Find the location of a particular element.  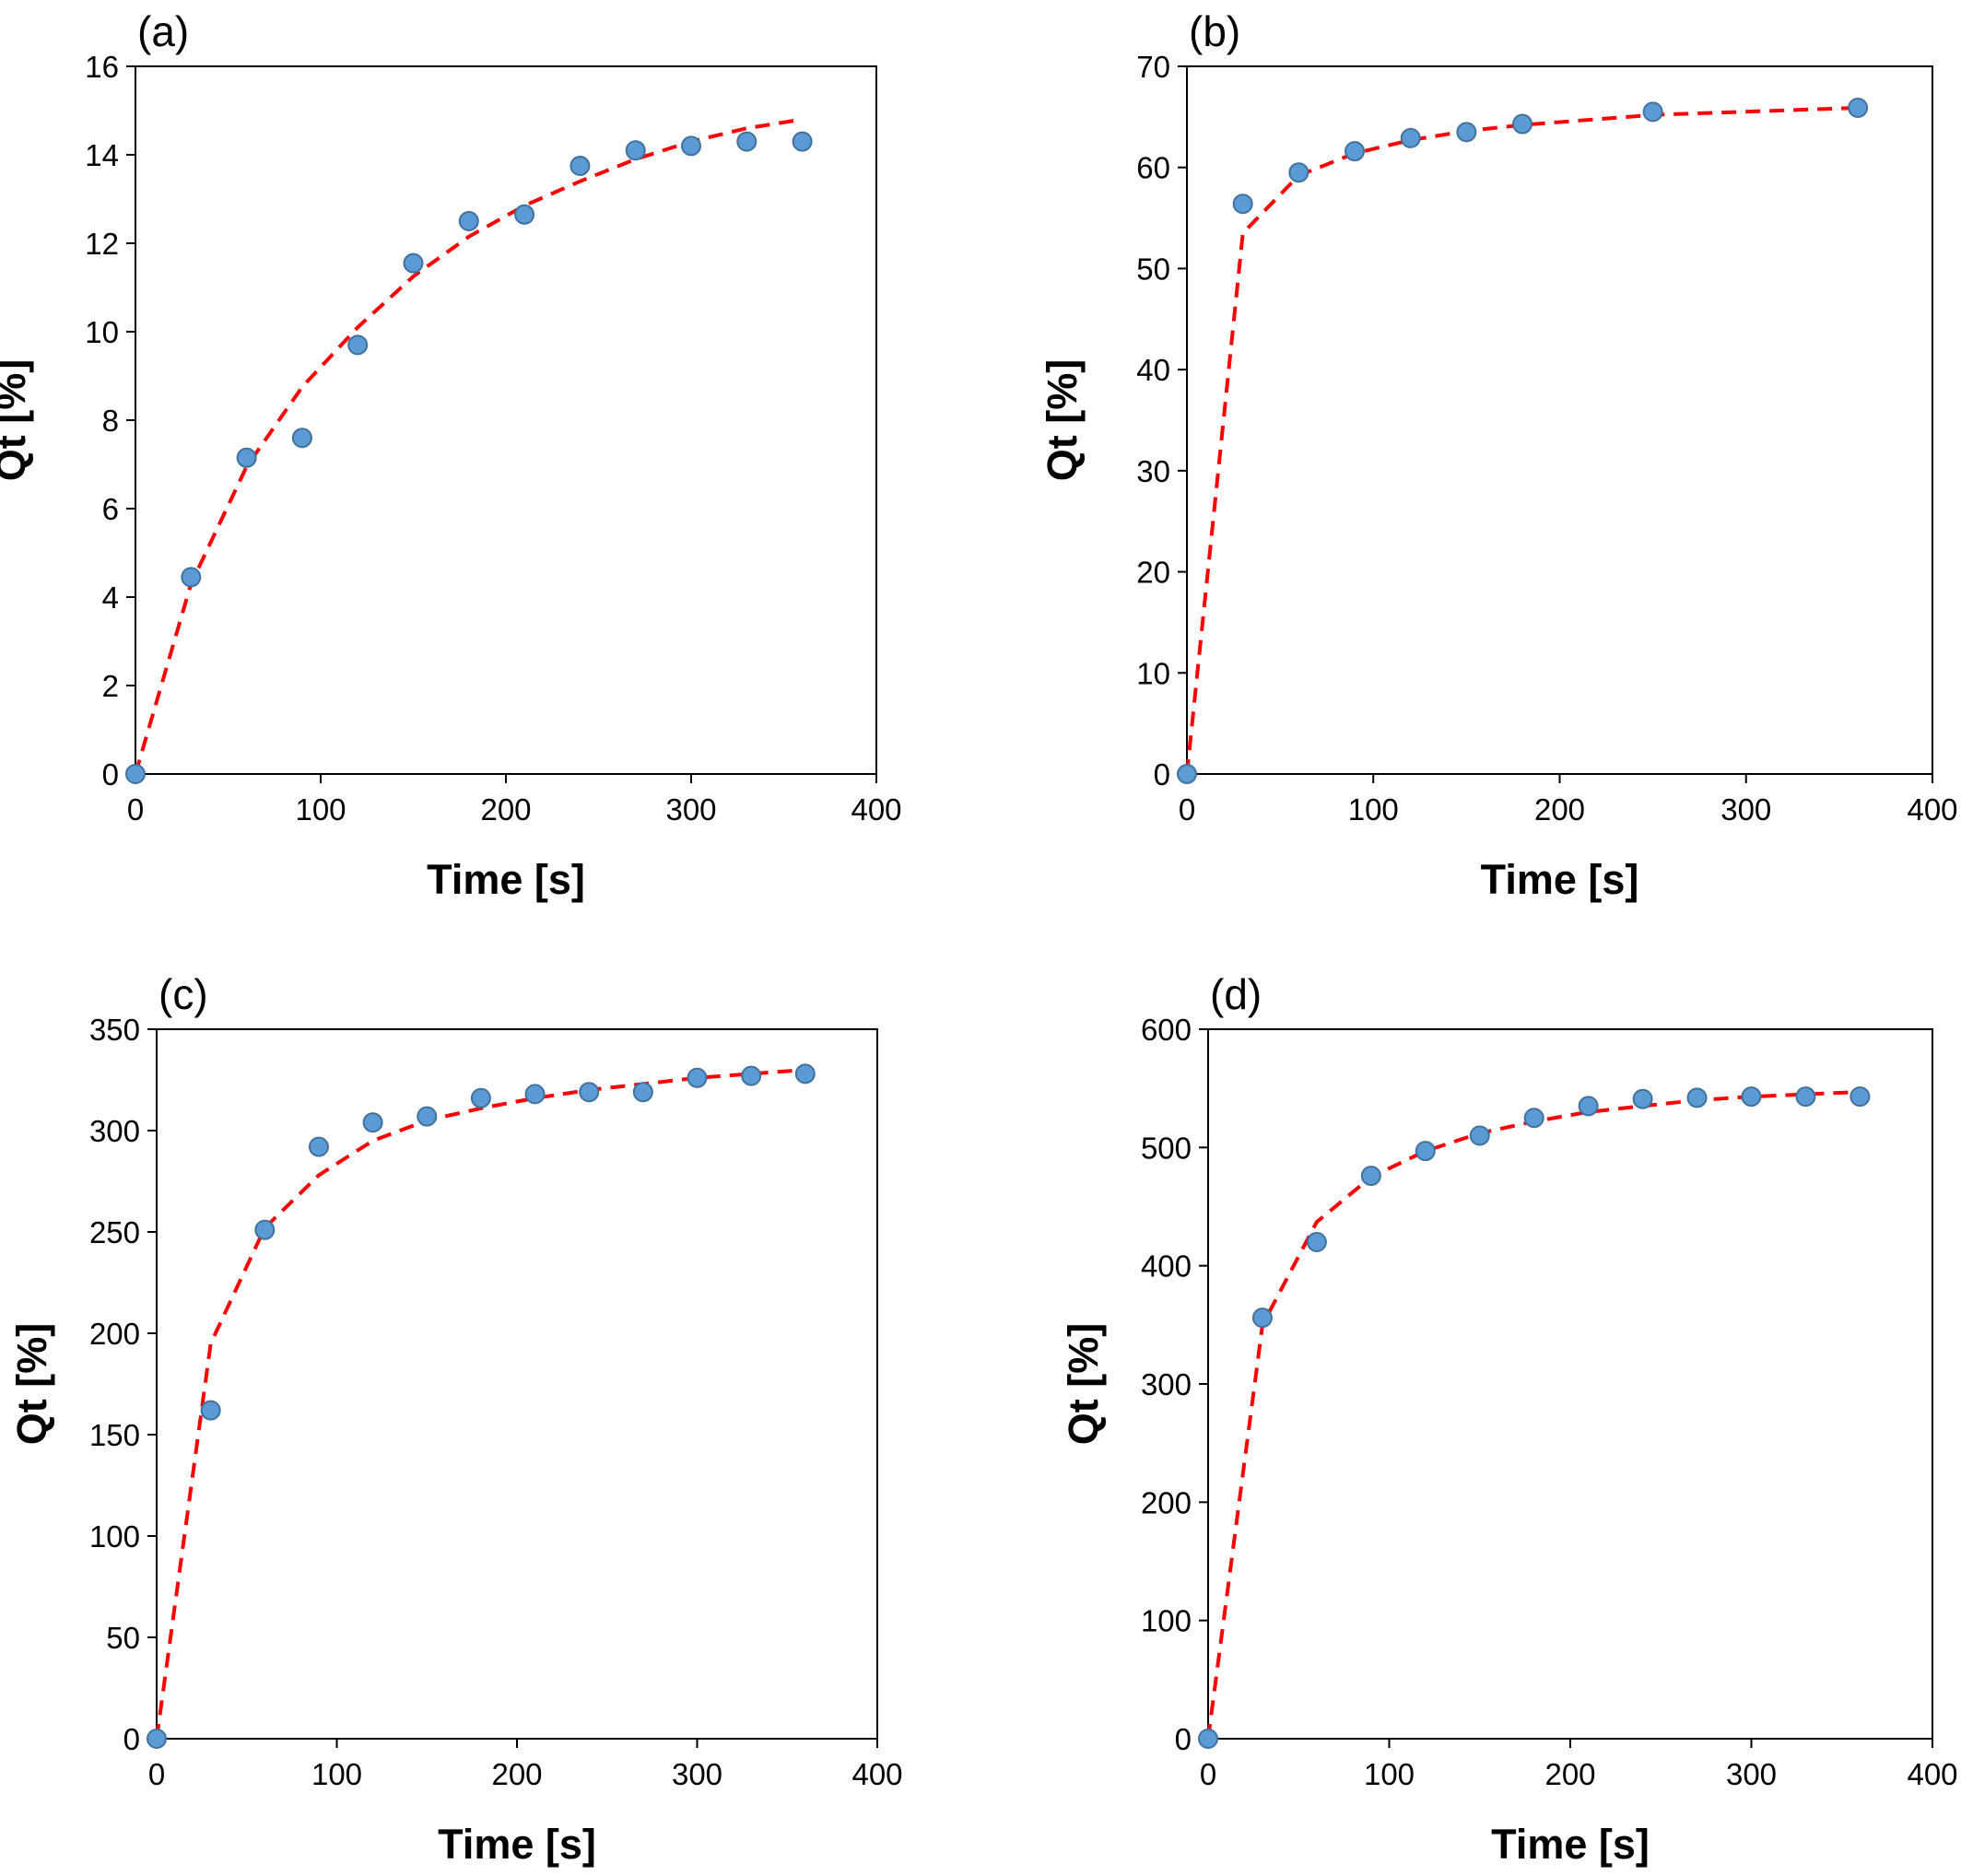

y-tick-label: 350 is located at coordinates (114, 1030).